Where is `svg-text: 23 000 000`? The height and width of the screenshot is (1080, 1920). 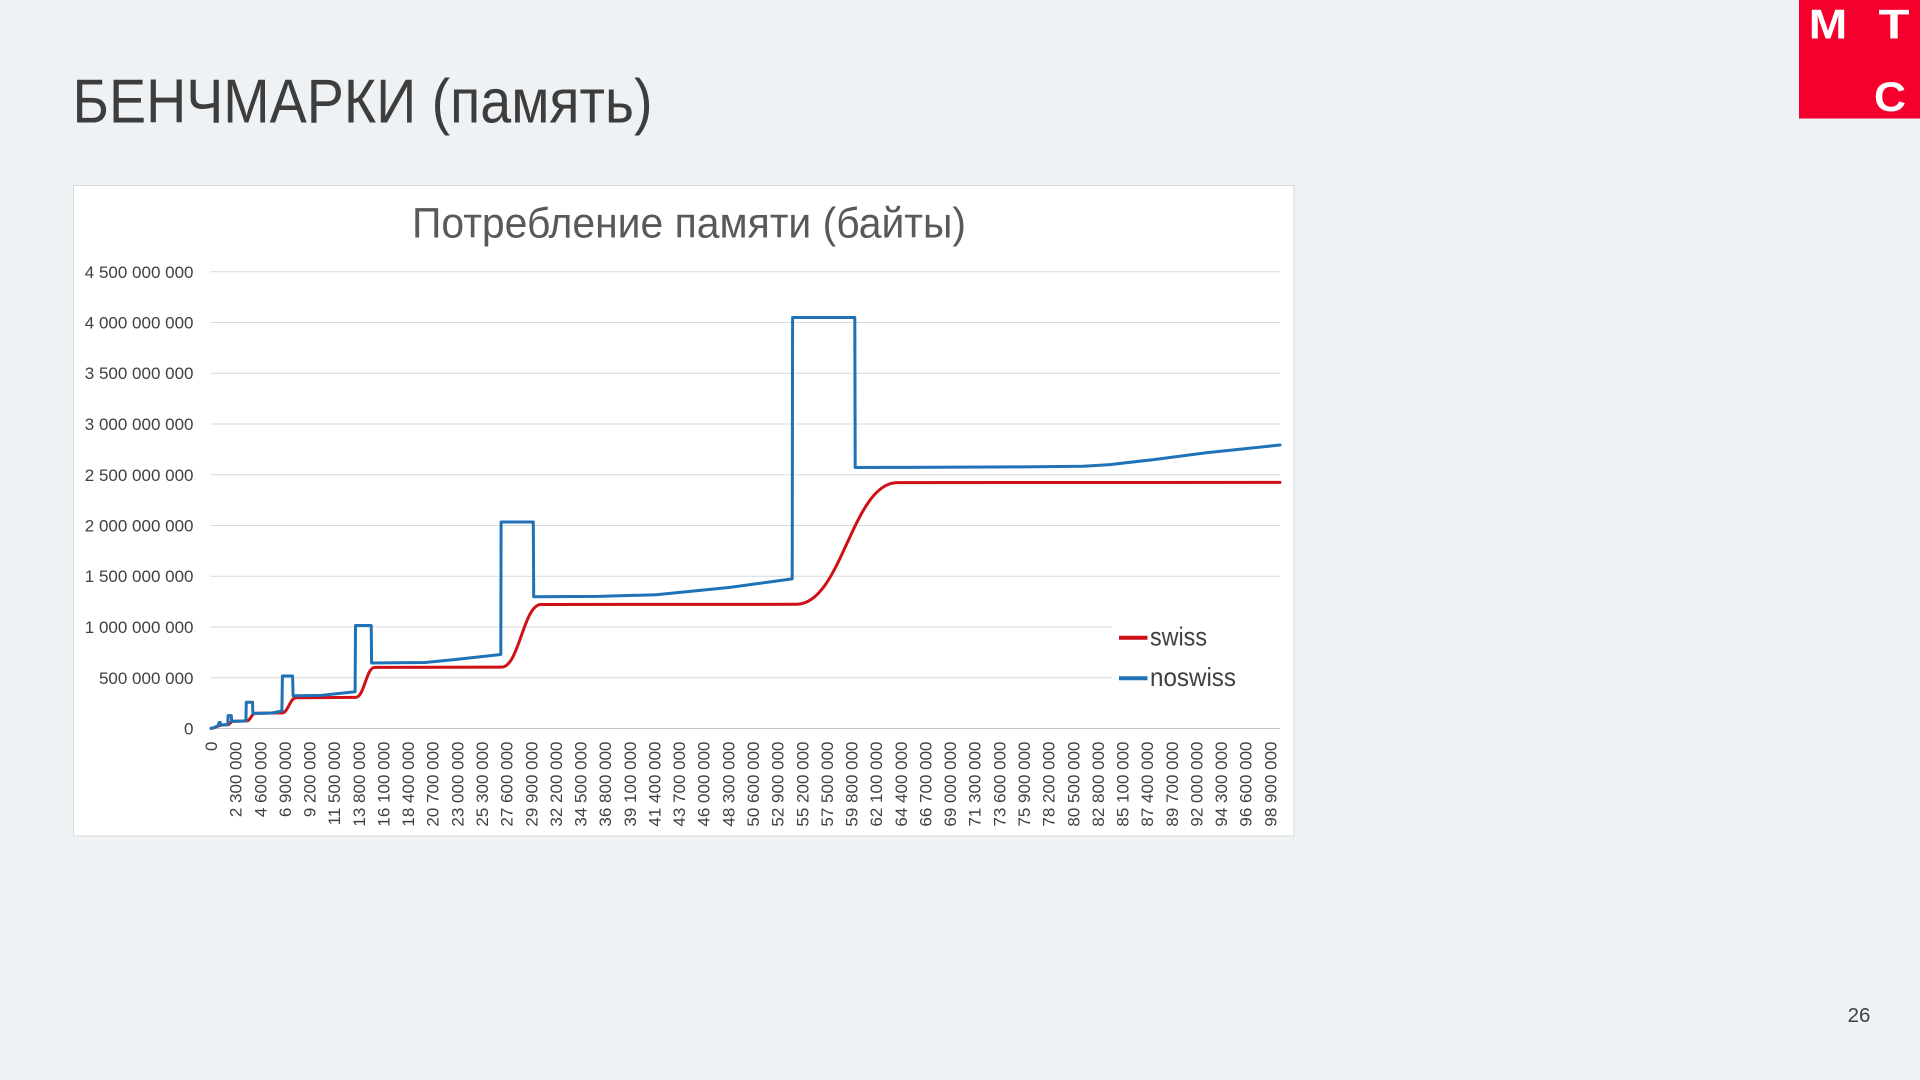
svg-text: 23 000 000 is located at coordinates (457, 784).